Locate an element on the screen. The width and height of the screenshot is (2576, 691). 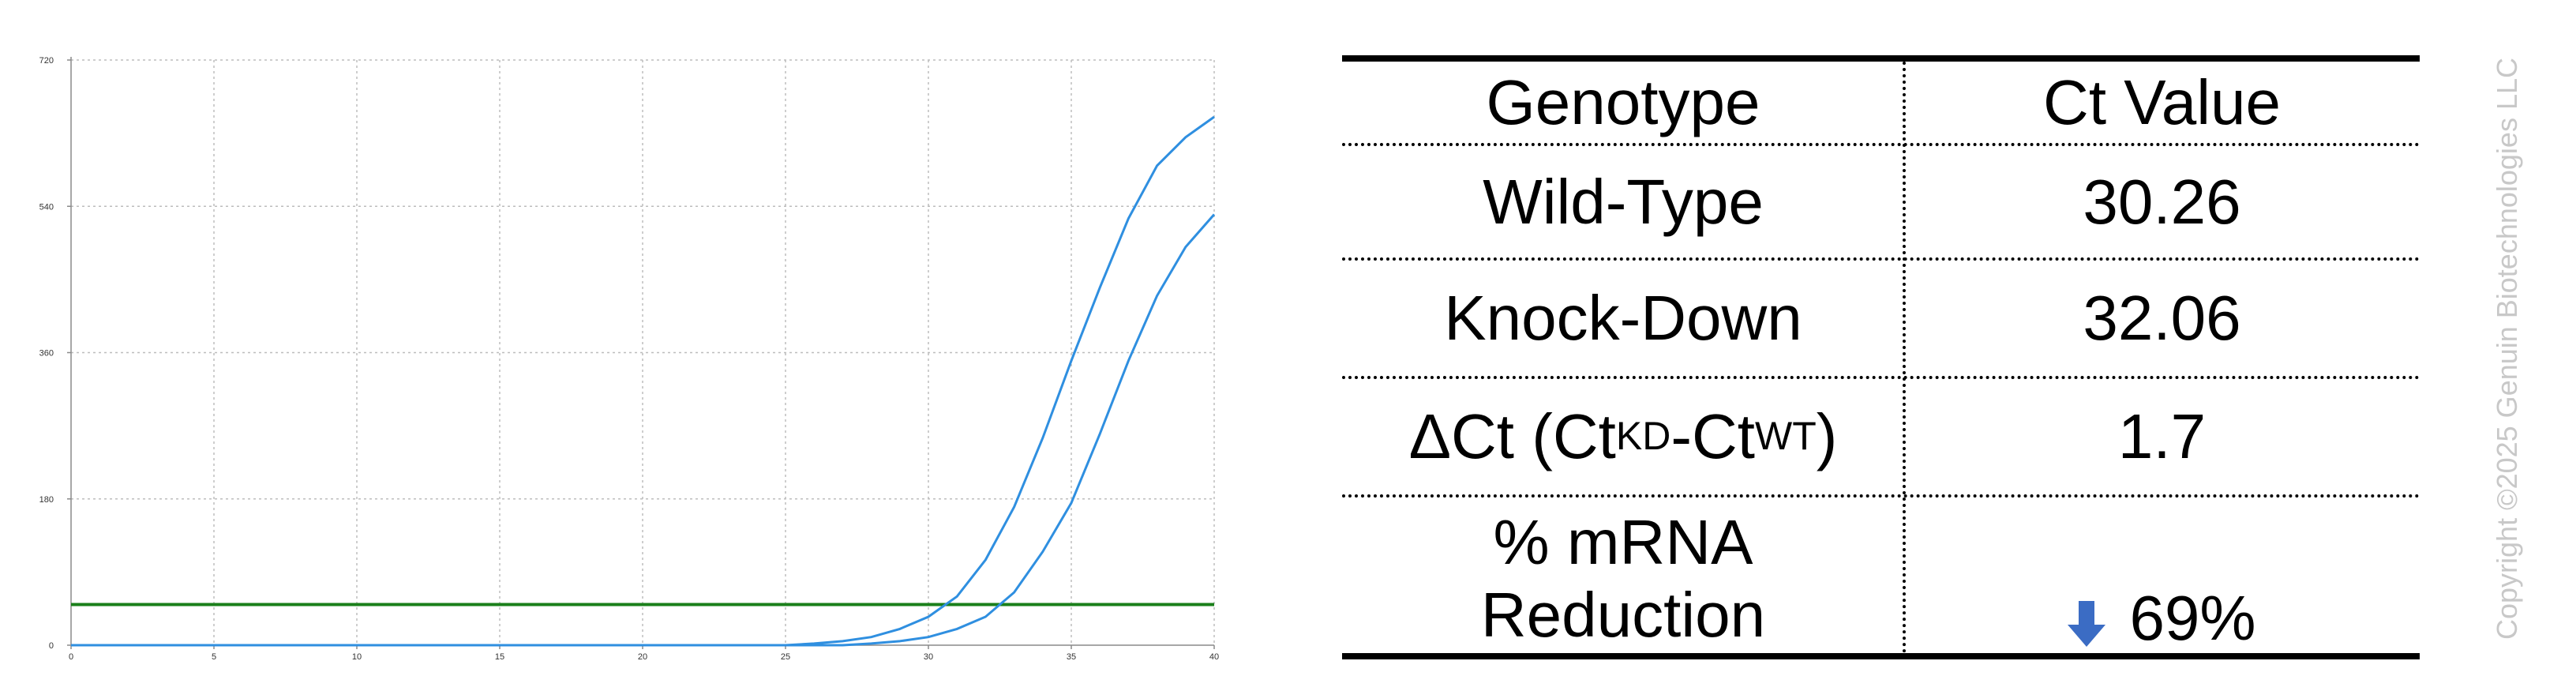
delta-ct-sub-kd: KD is located at coordinates (1643, 436).